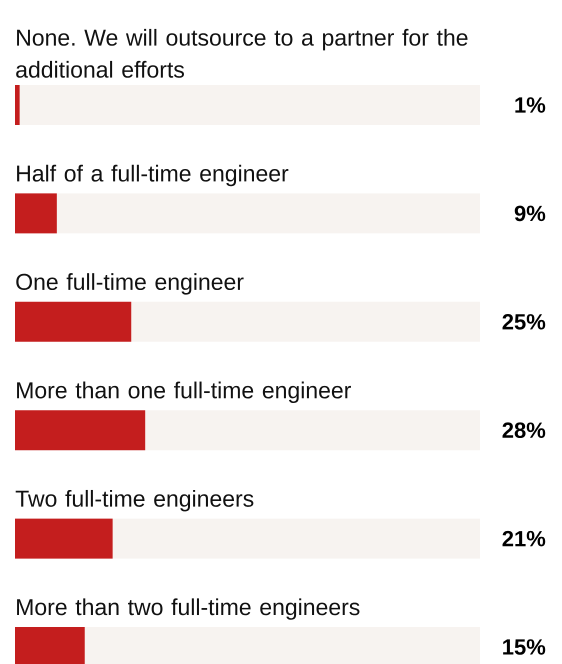  Describe the element at coordinates (242, 53) in the screenshot. I see `y-tick-label: None. We will outsource to a partner for the additional efforts` at that location.